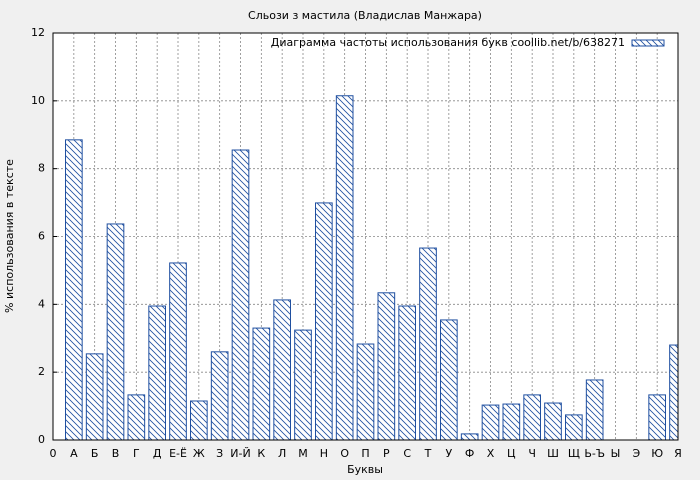 This screenshot has width=700, height=480. I want to click on x-tick-label: А, so click(74, 453).